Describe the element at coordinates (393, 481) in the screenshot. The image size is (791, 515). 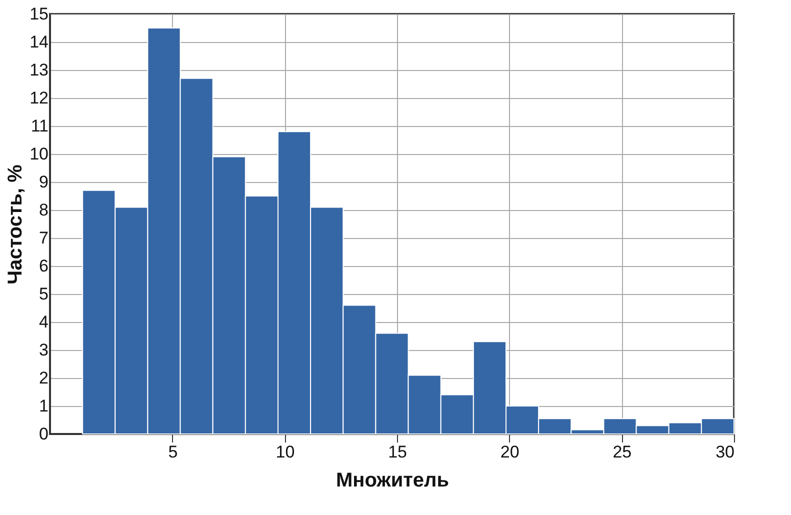
I see `x-axis-title: Множитель` at that location.